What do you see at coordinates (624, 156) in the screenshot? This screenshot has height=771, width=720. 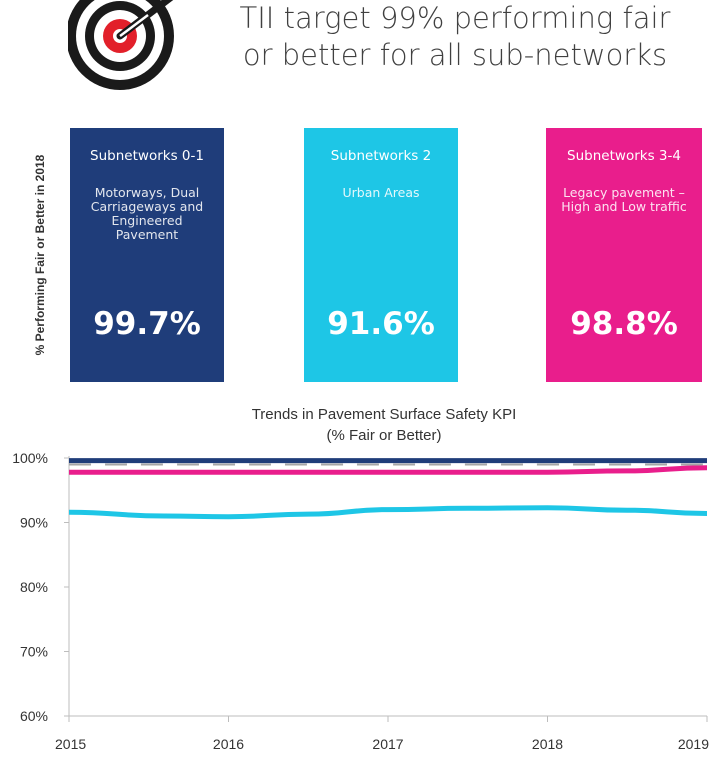 I see `card-title: Subnetworks 3-4` at bounding box center [624, 156].